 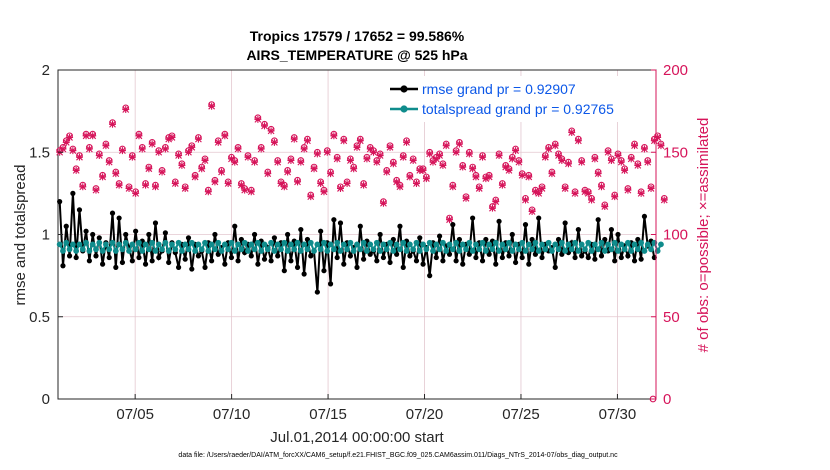 What do you see at coordinates (357, 36) in the screenshot?
I see `chart-title: Tropics 17579 / 17652 = 99.586%` at bounding box center [357, 36].